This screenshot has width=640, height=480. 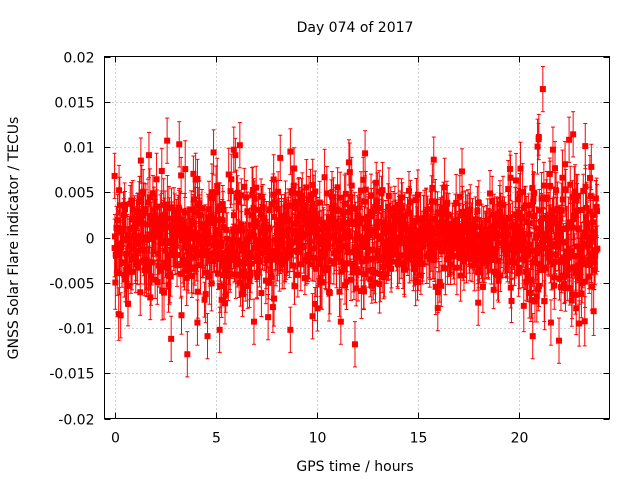 I want to click on y-tick-label: -0.005, so click(x=71, y=285).